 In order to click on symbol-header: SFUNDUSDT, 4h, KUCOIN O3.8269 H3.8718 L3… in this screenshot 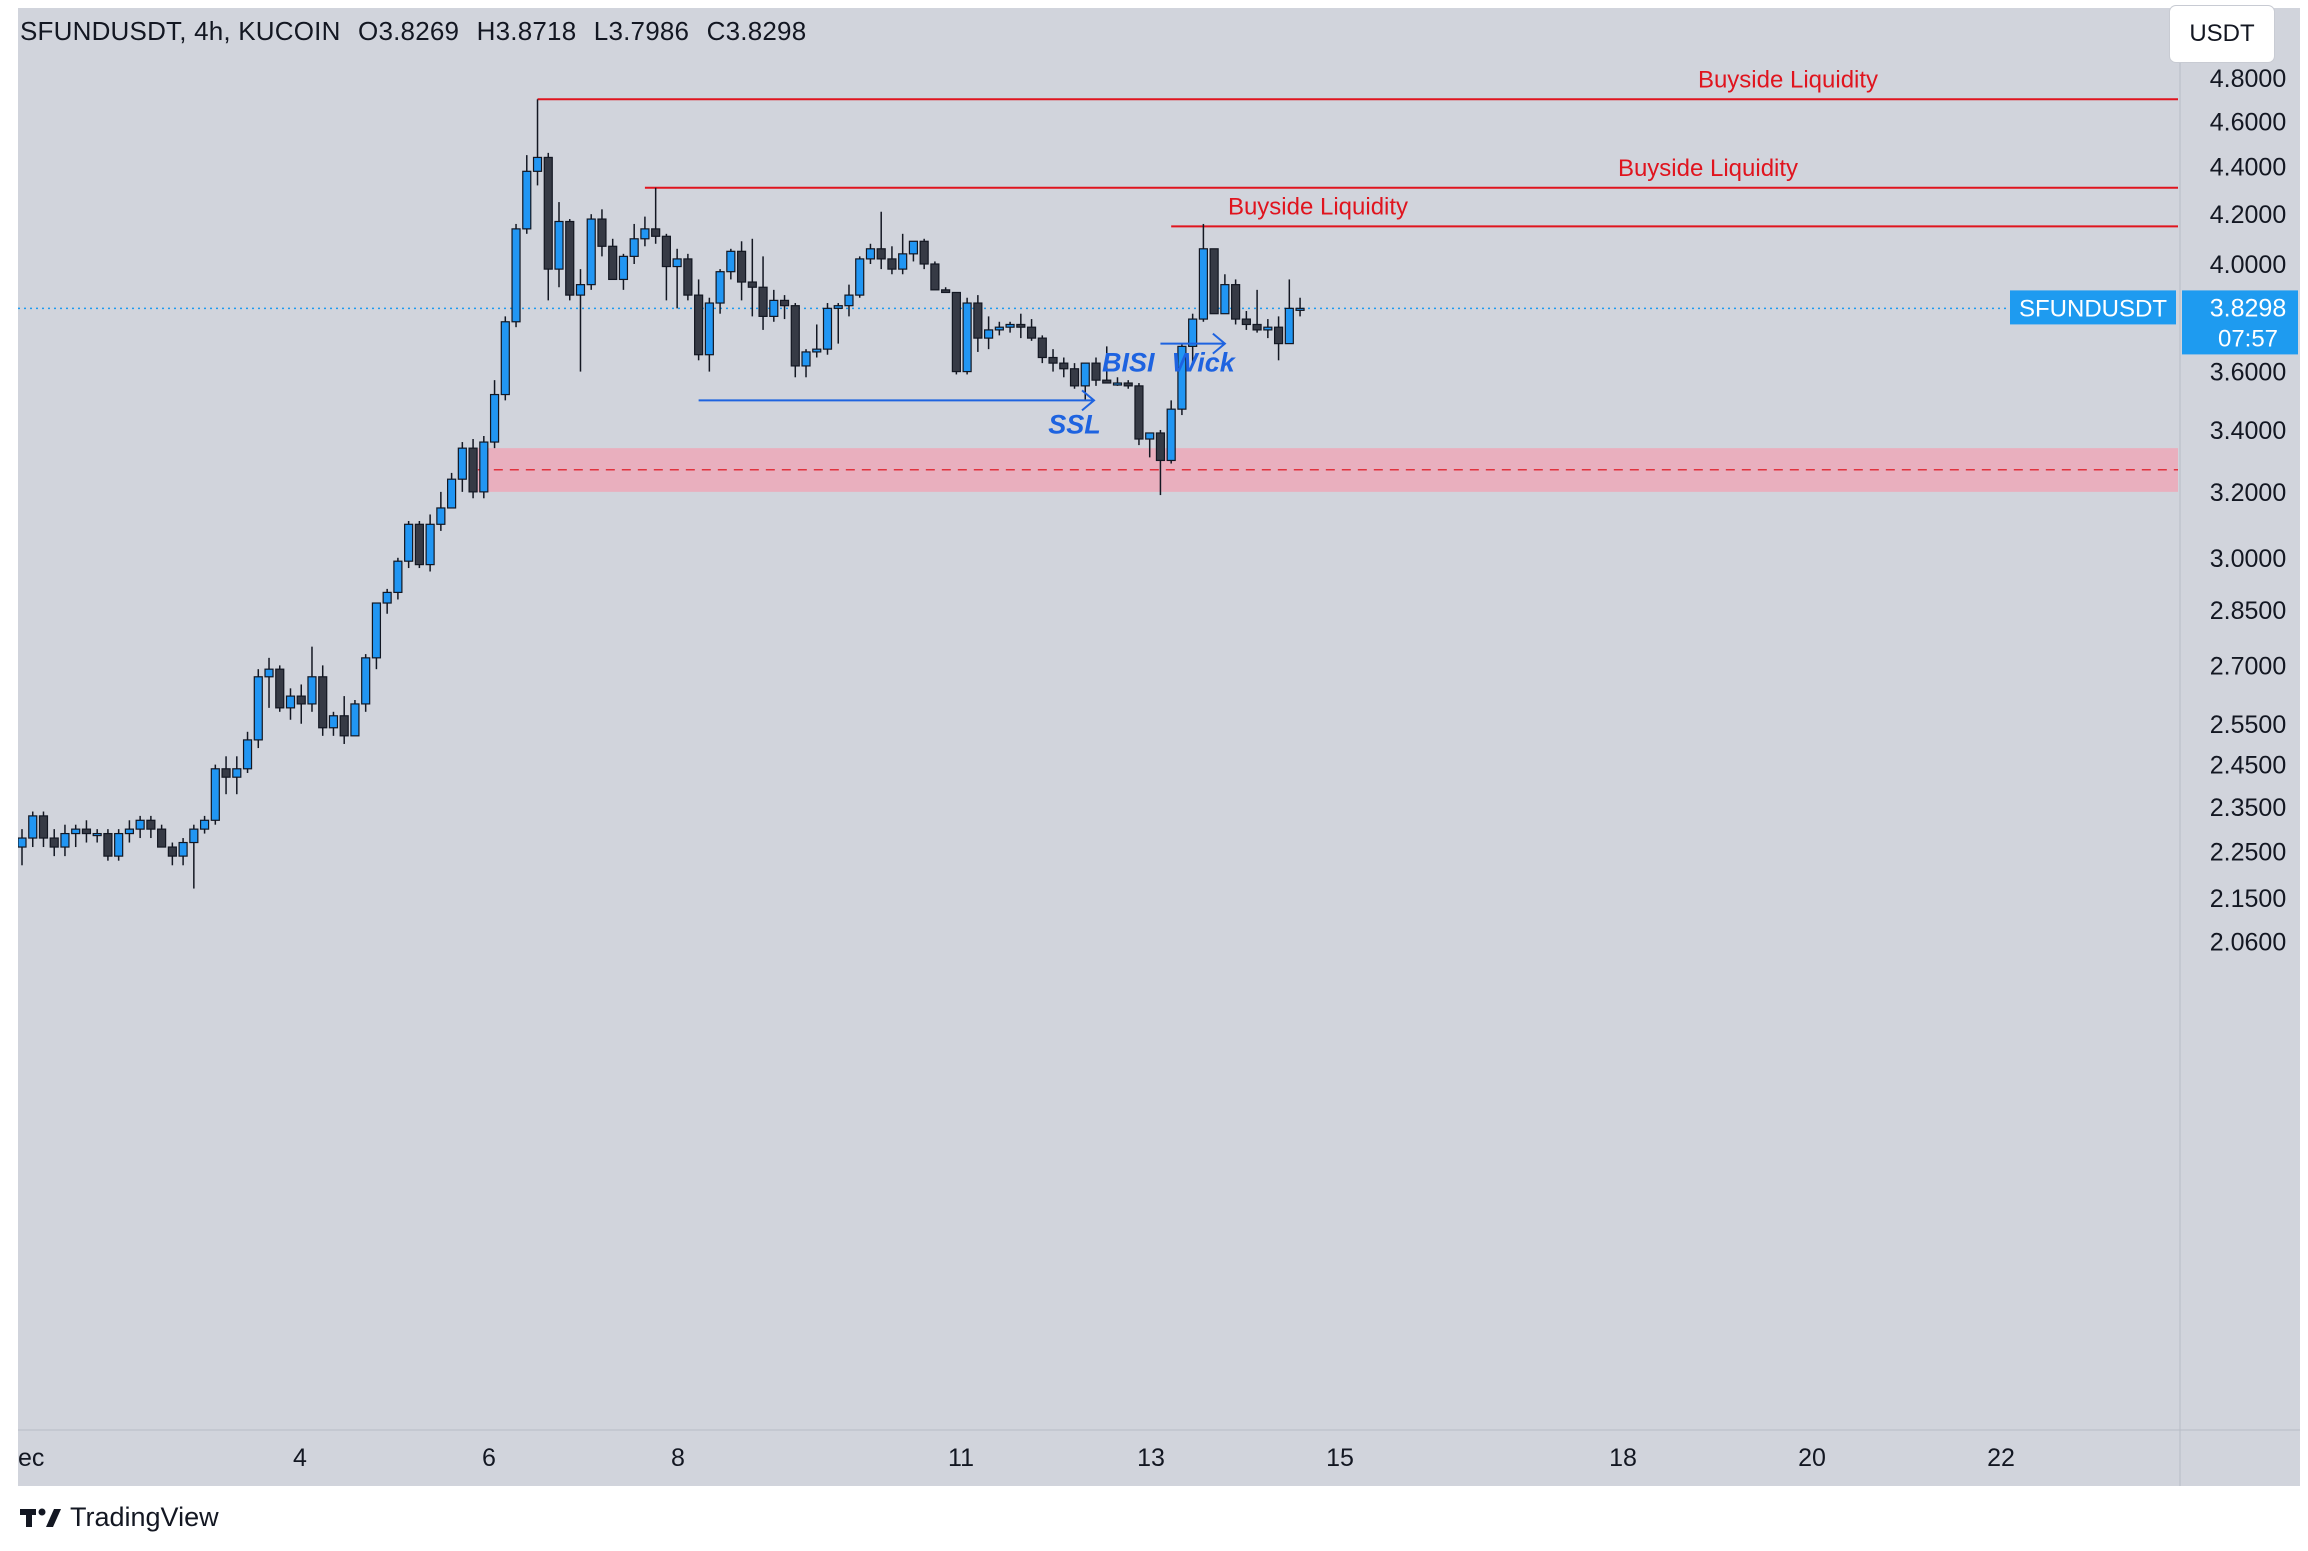, I will do `click(418, 31)`.